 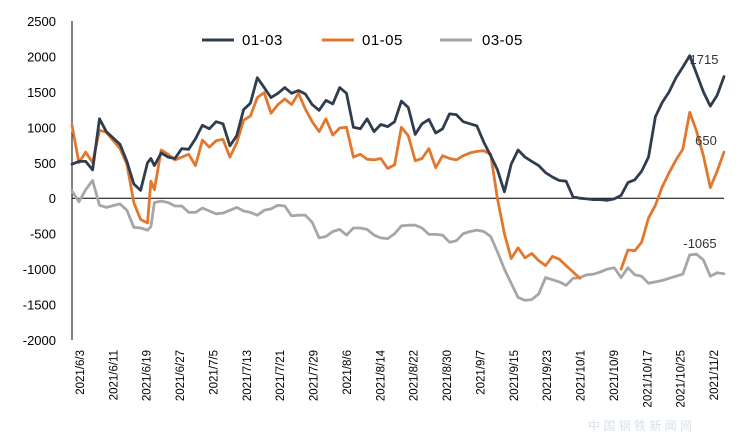 What do you see at coordinates (39, 269) in the screenshot?
I see `y-tick-label: -1000` at bounding box center [39, 269].